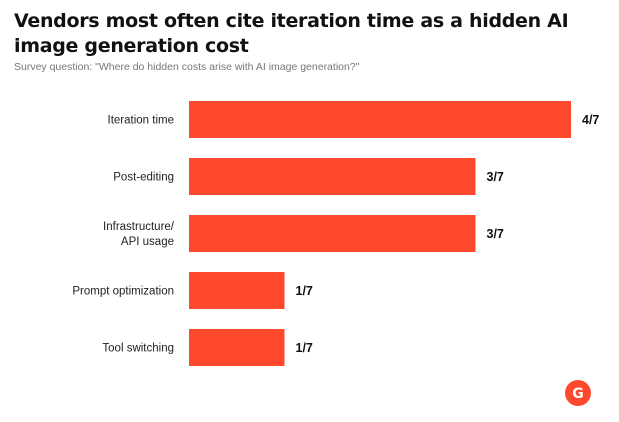  What do you see at coordinates (495, 234) in the screenshot?
I see `data-label-infrastructure-api-usage: 3/7` at bounding box center [495, 234].